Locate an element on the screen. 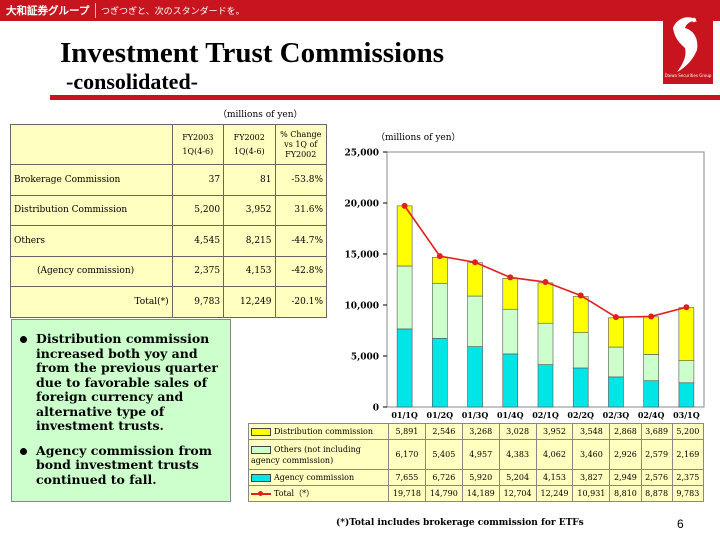  data-cell: 2,949 is located at coordinates (625, 477).